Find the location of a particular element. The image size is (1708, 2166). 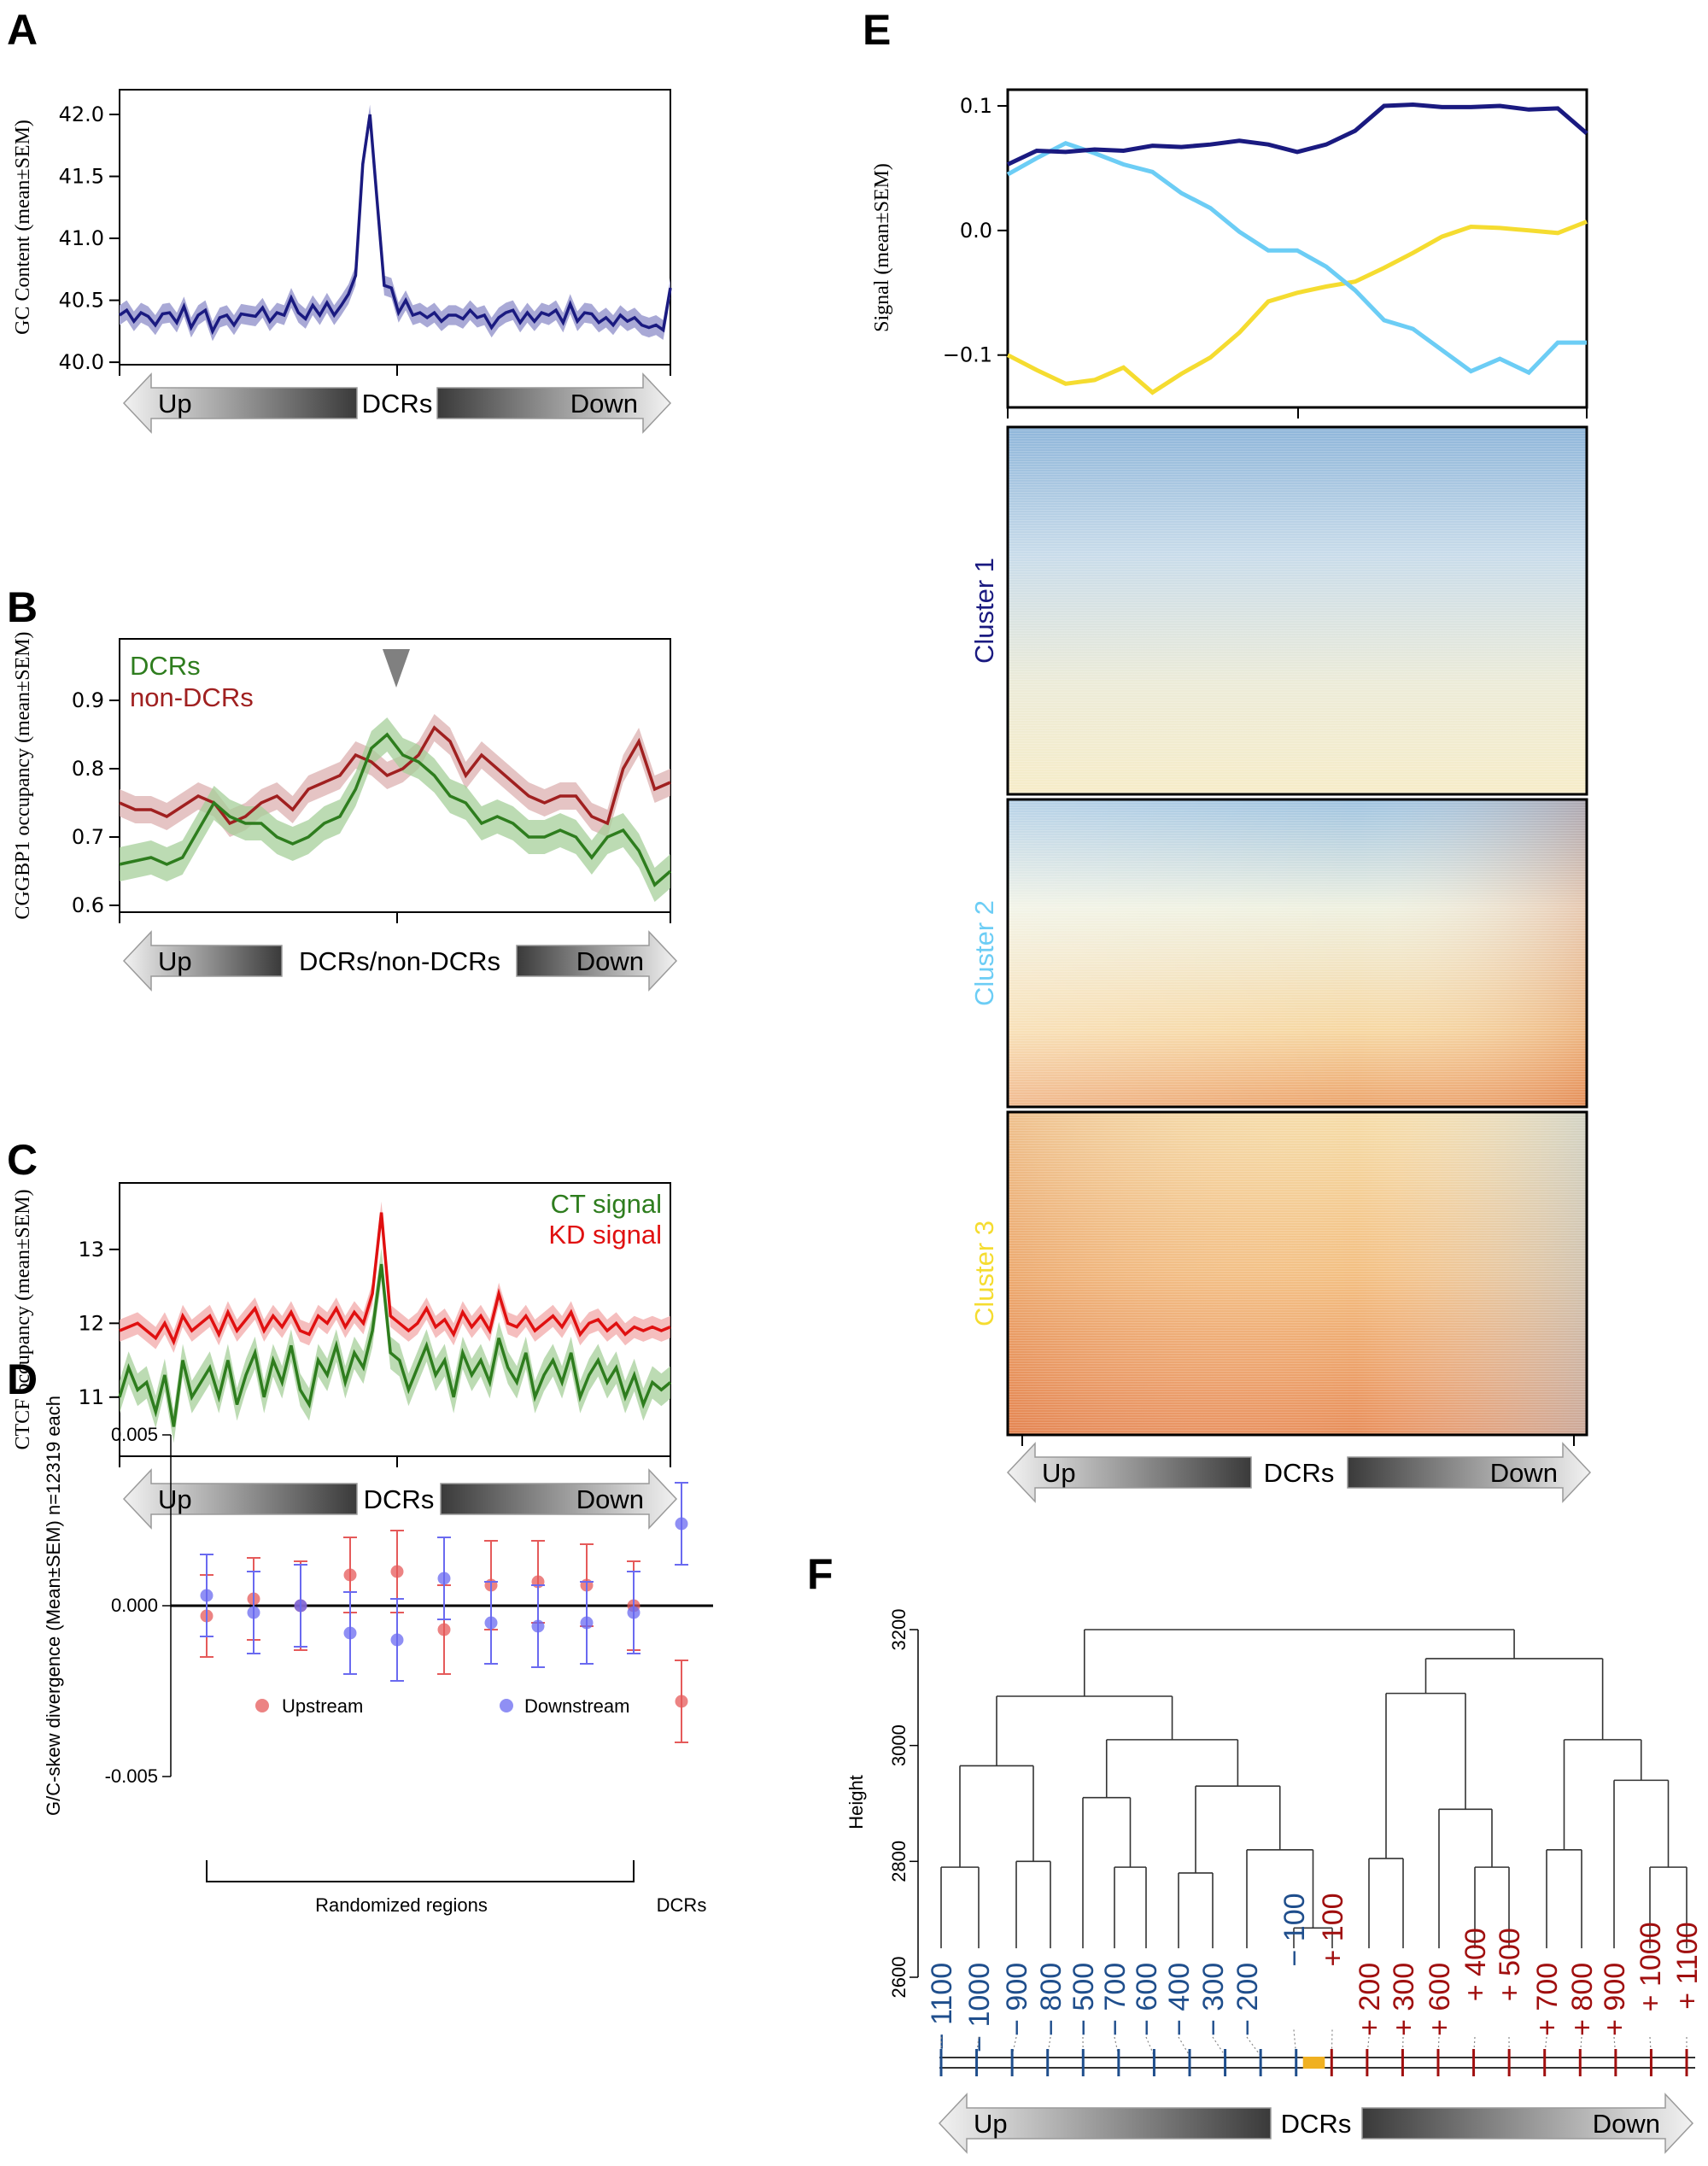

panel-f-direction-arrow: Up DCRs Down is located at coordinates (1316, 2123).